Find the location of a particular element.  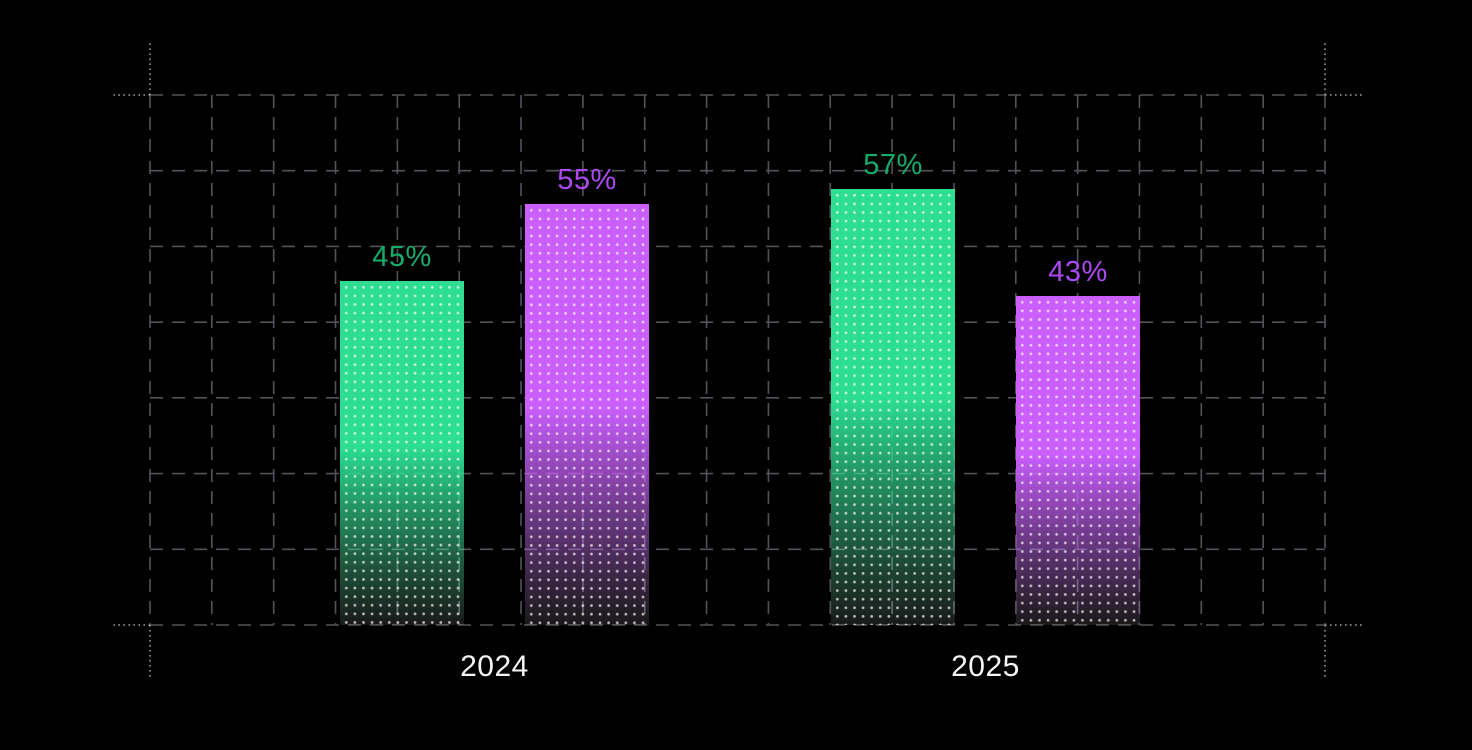

bar-item: 45% is located at coordinates (402, 434).